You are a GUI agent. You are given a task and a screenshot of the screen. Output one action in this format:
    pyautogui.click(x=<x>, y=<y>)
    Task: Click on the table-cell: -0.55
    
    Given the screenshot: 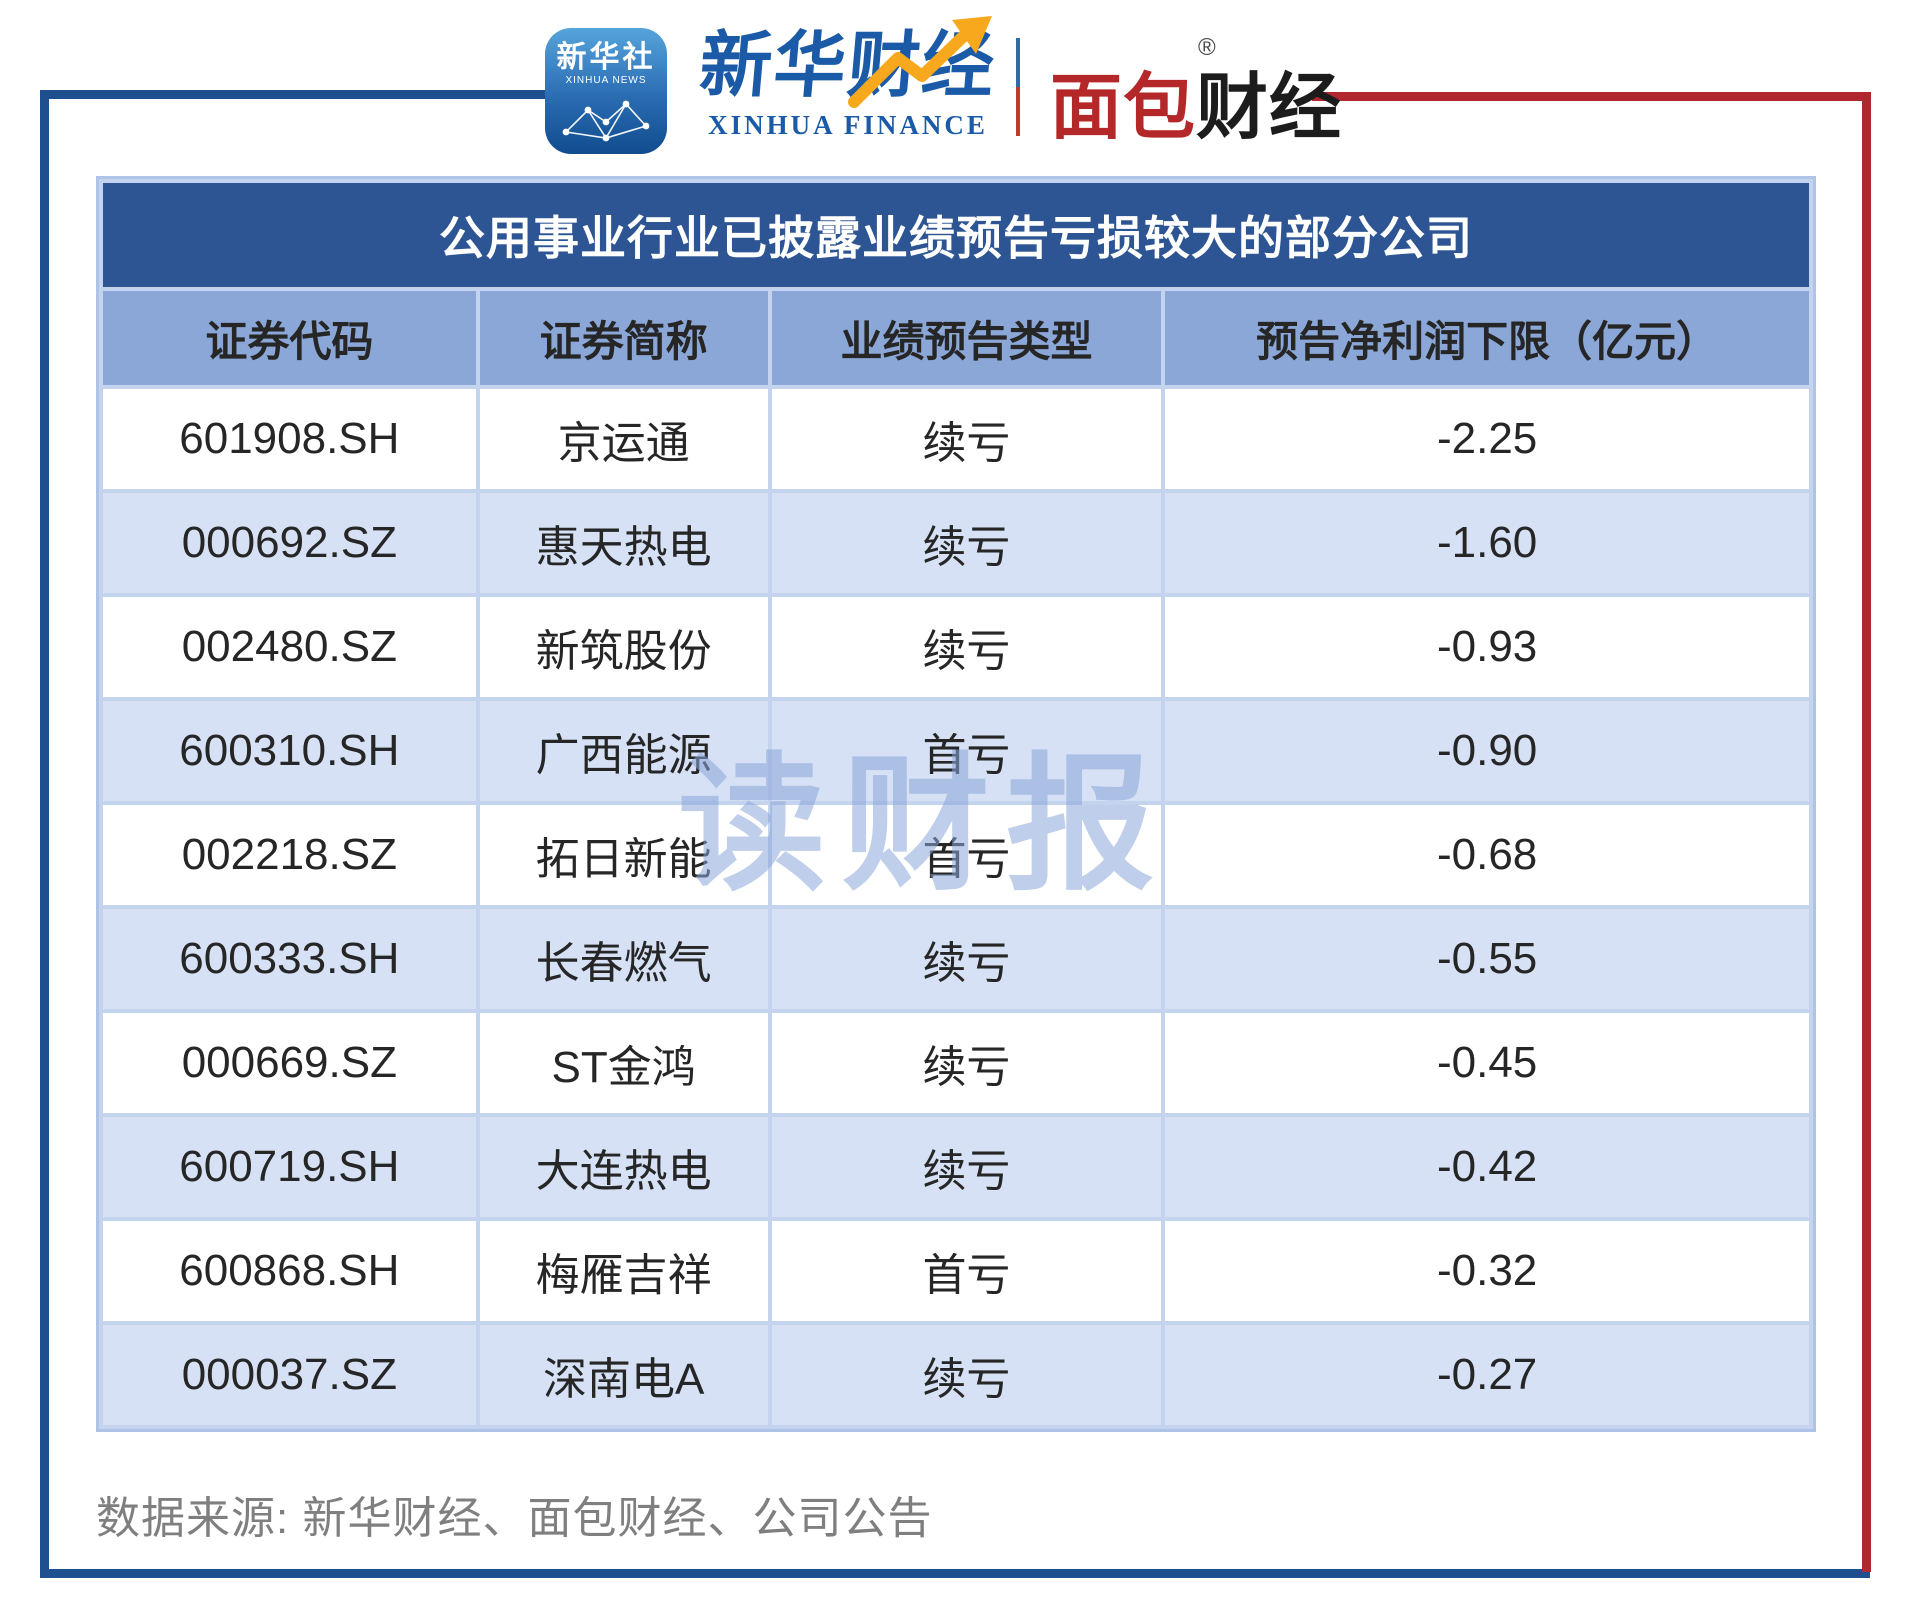 What is the action you would take?
    pyautogui.click(x=1487, y=959)
    